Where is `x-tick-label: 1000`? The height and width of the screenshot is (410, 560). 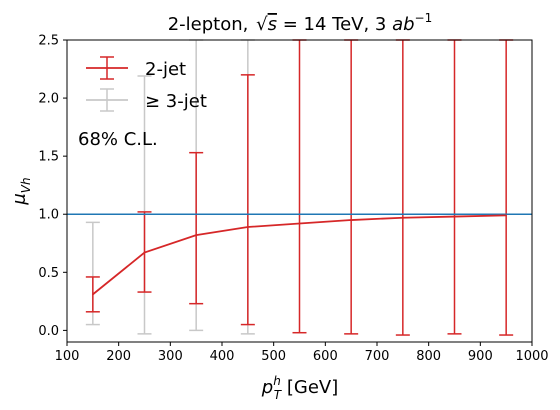 x-tick-label: 1000 is located at coordinates (531, 356).